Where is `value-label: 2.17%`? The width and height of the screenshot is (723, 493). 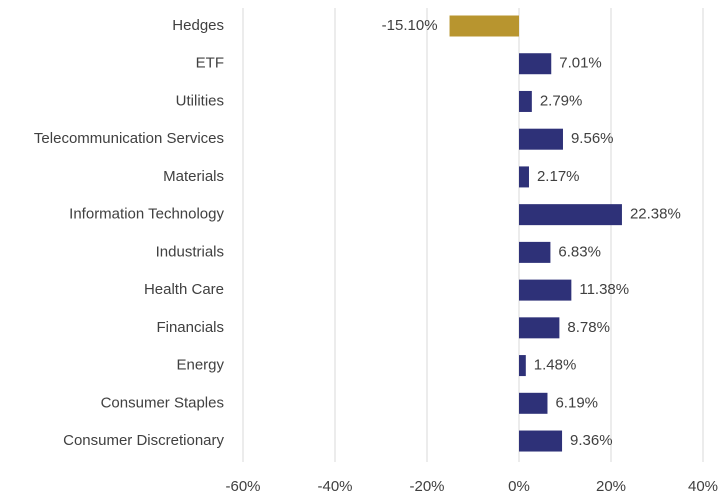
value-label: 2.17% is located at coordinates (558, 176).